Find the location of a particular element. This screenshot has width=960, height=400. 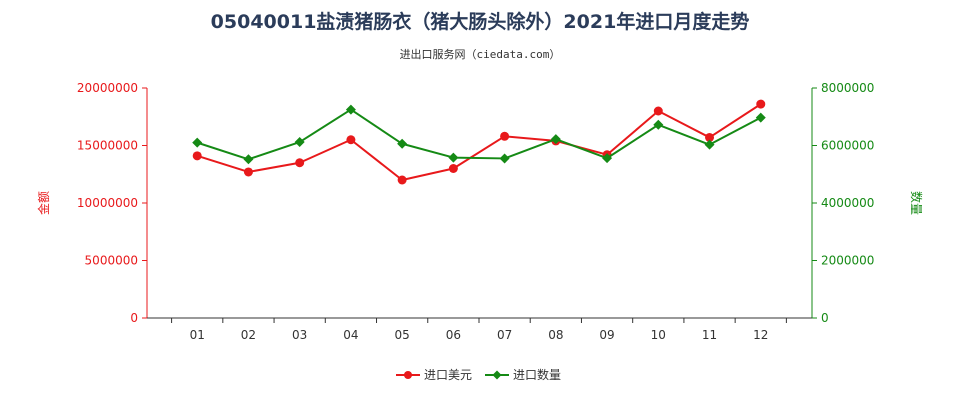

legend-label-usd: 进口美元 is located at coordinates (448, 375).